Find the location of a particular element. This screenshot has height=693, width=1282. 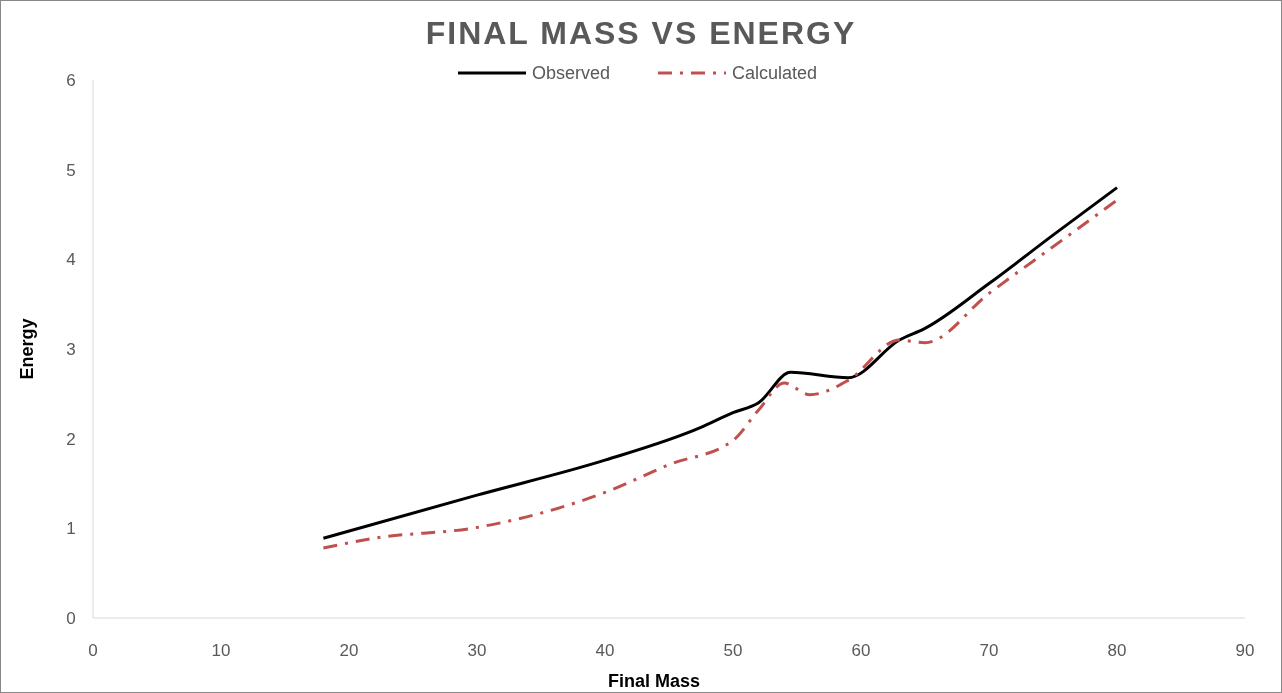

x-tick-label: 10 is located at coordinates (221, 650).